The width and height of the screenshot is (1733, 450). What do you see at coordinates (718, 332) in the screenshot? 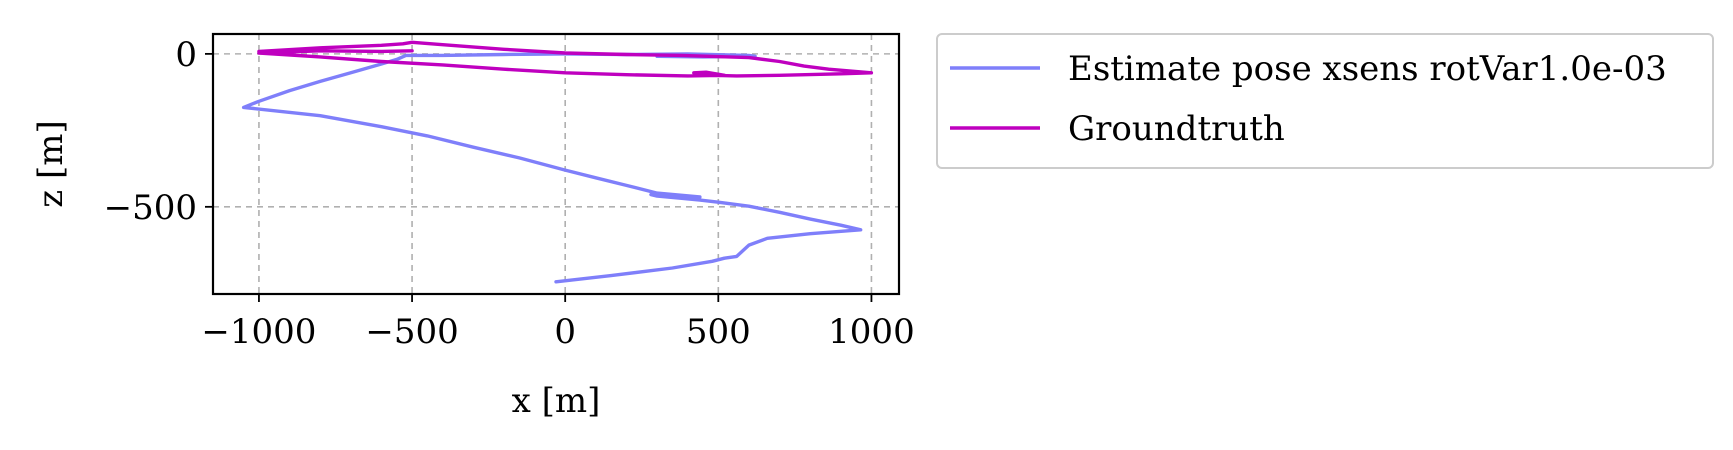
I see `x-tick-label: 500` at bounding box center [718, 332].